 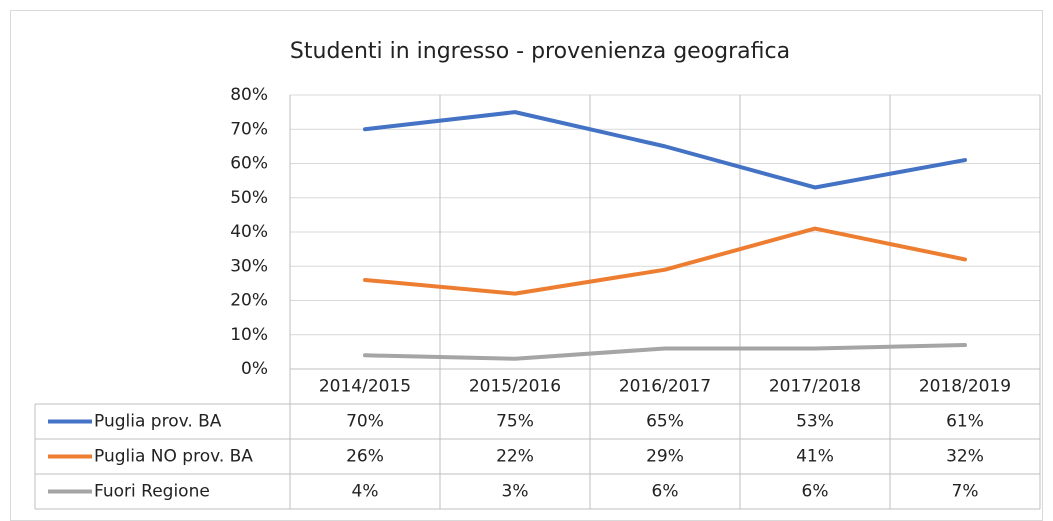 What do you see at coordinates (365, 457) in the screenshot?
I see `table-value: 26%` at bounding box center [365, 457].